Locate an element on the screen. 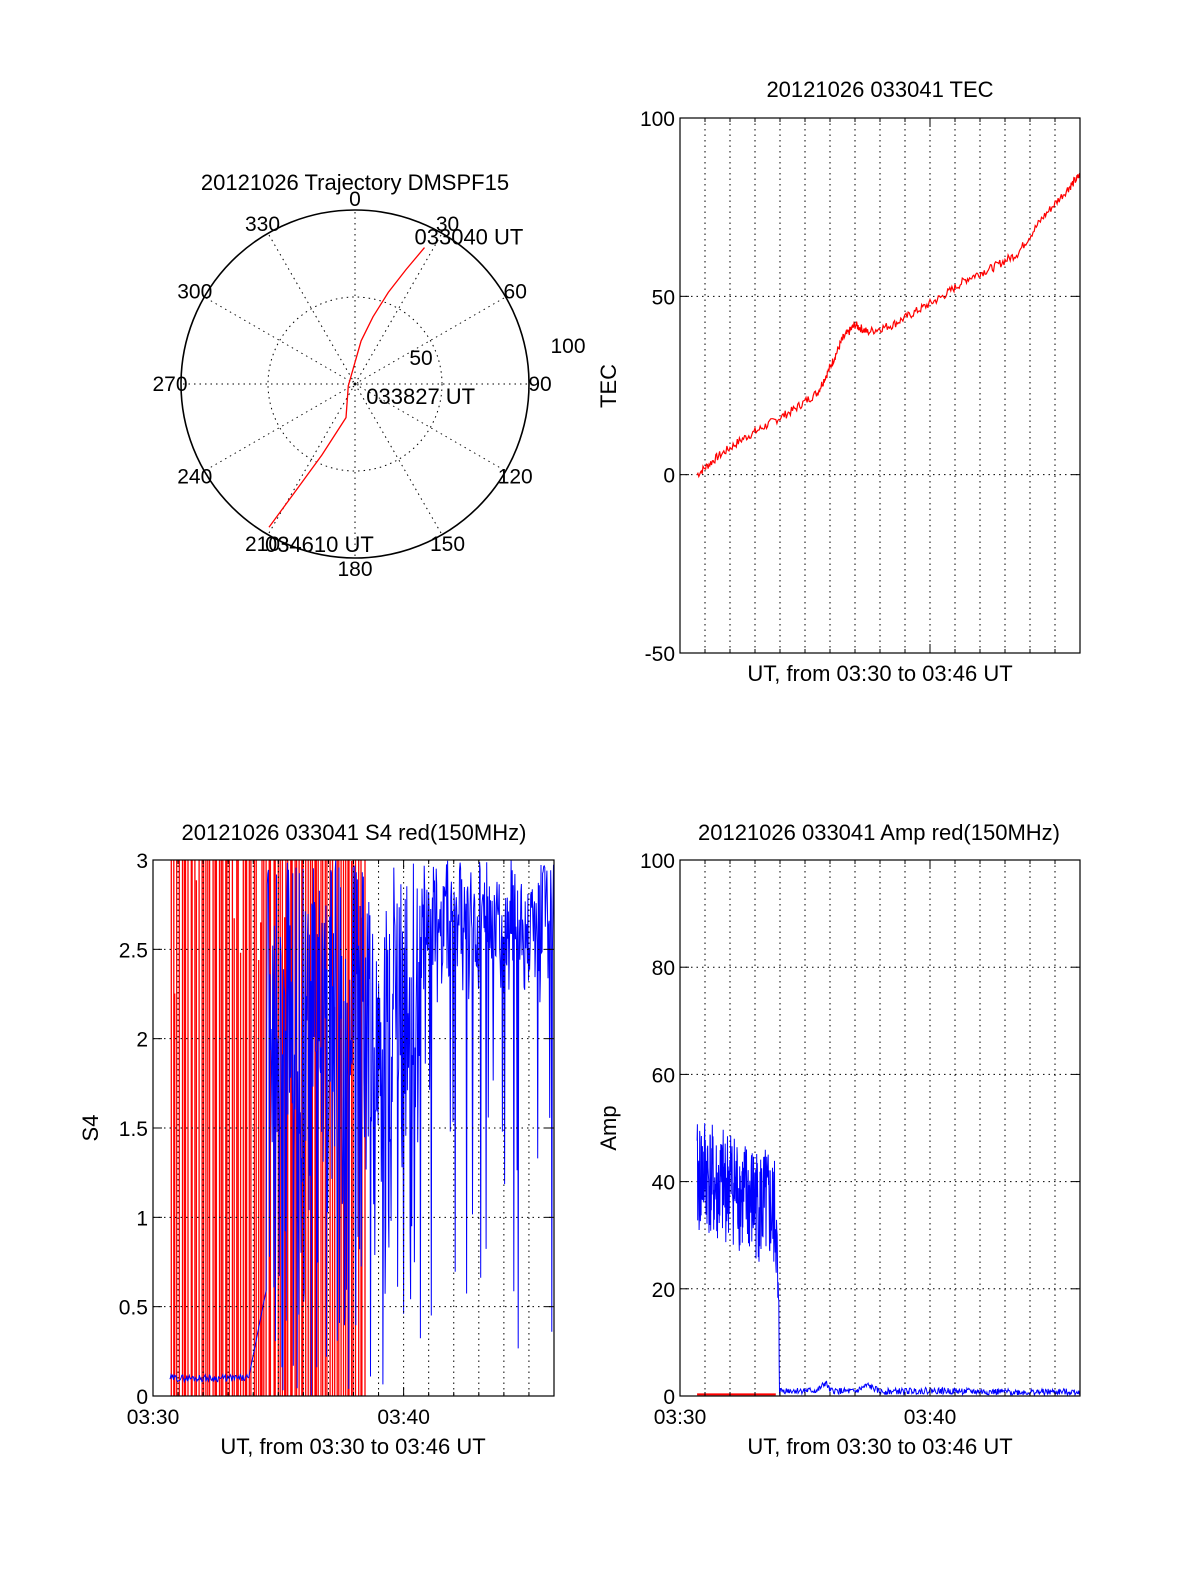  y-tick-label: 40 is located at coordinates (663, 1183).